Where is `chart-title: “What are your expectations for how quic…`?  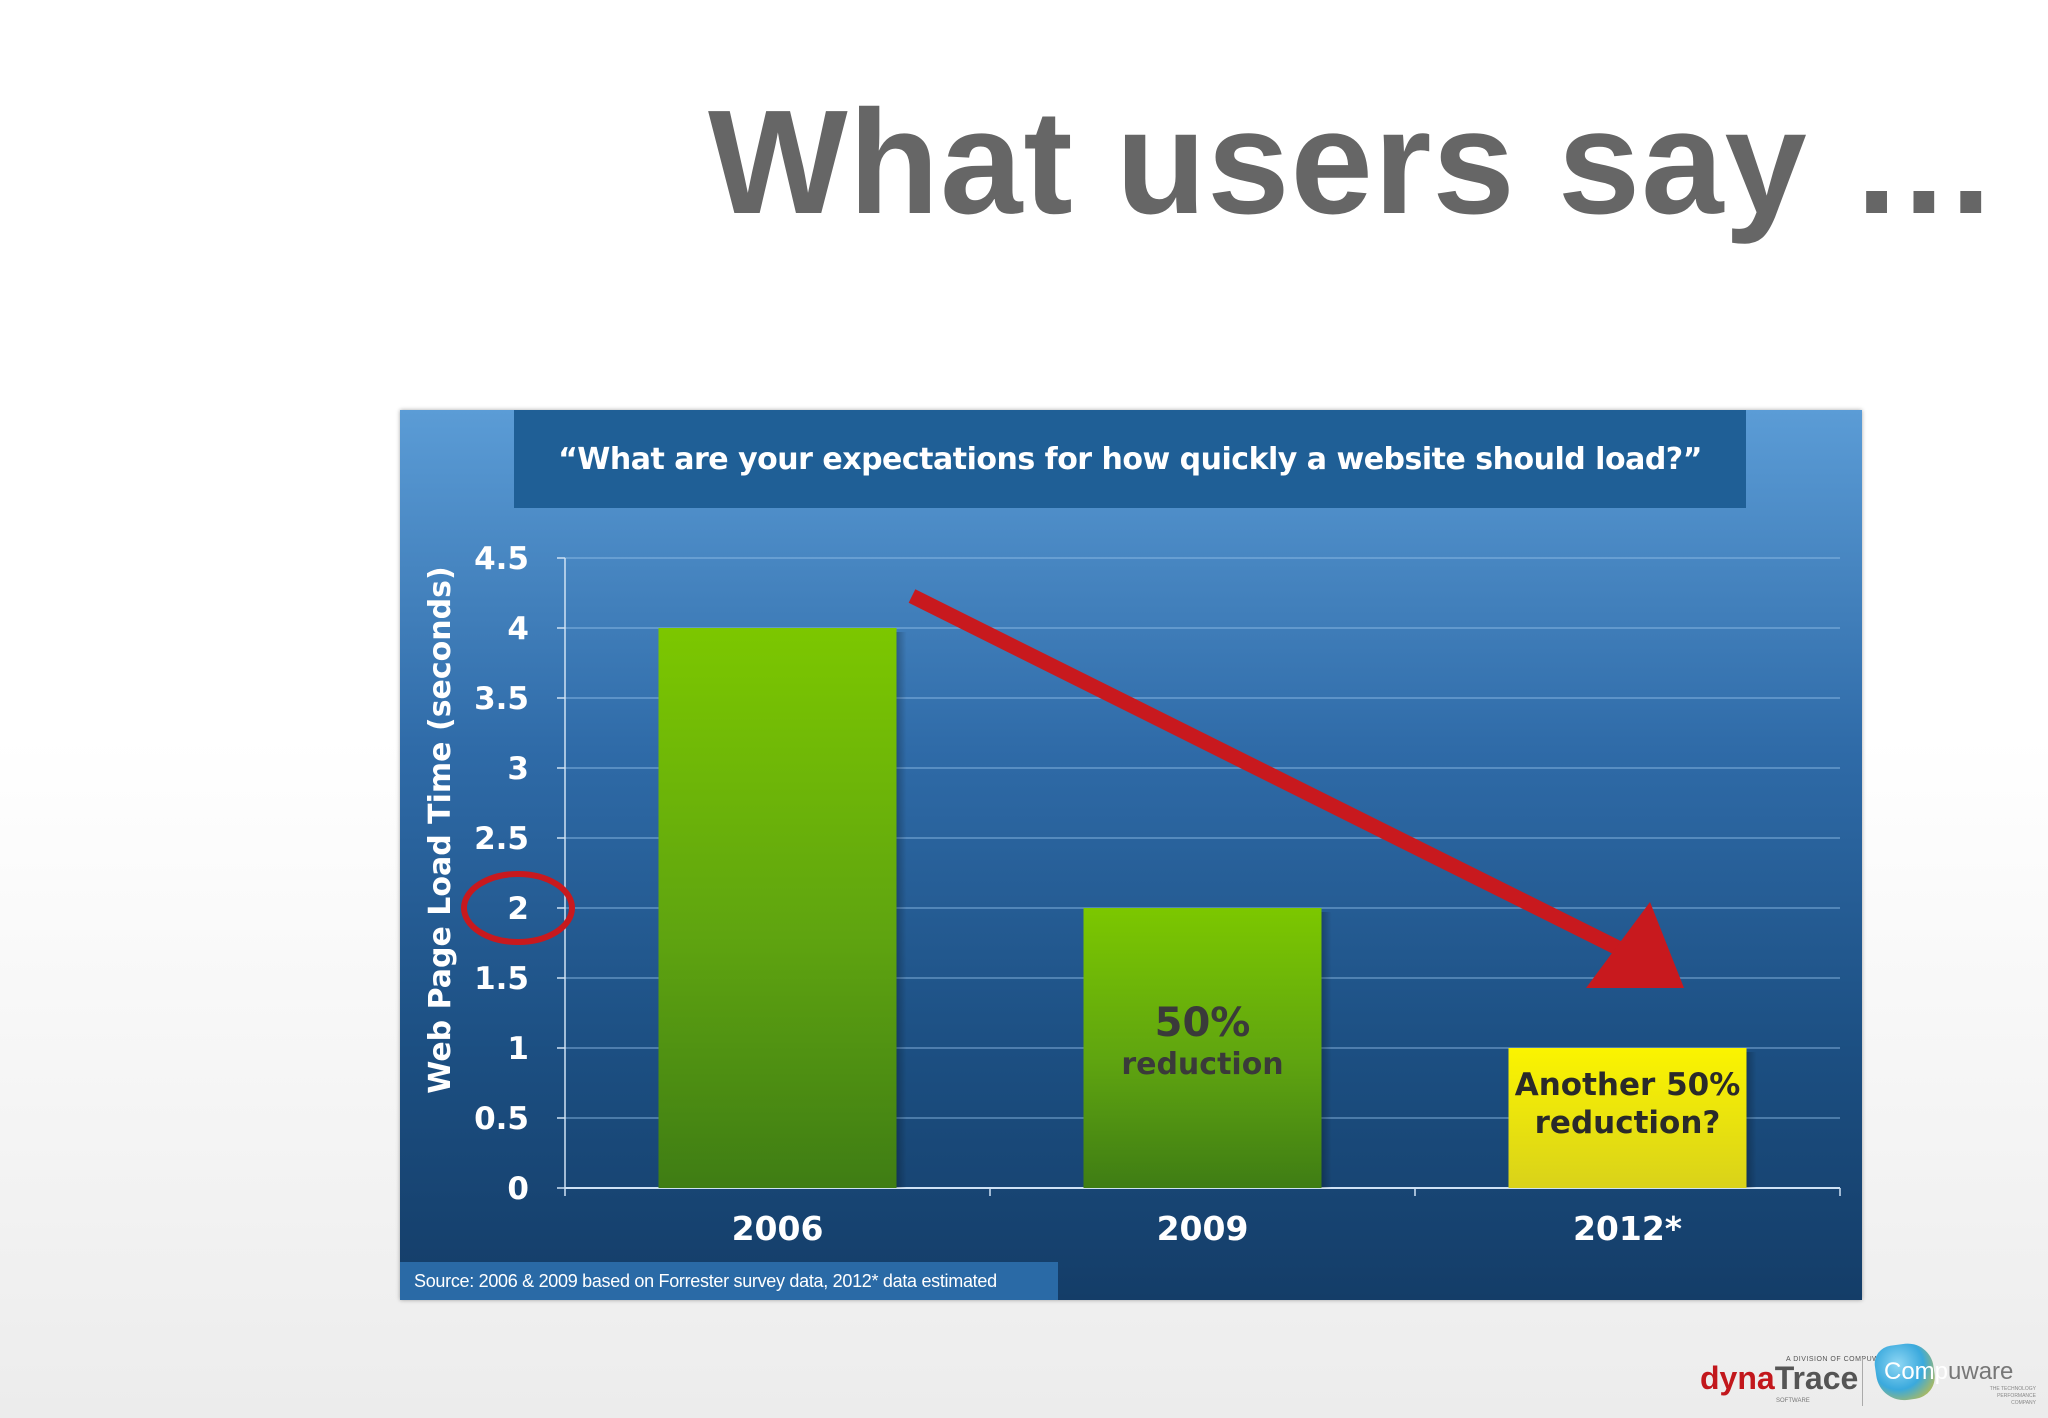
chart-title: “What are your expectations for how quic… is located at coordinates (1130, 459).